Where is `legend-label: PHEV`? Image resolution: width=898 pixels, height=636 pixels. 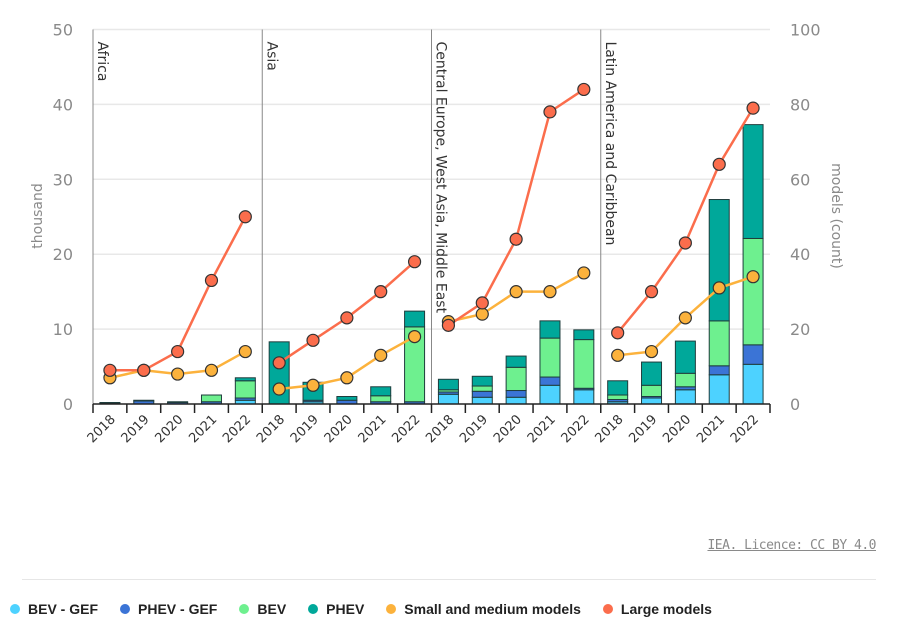
legend-label: PHEV is located at coordinates (345, 609).